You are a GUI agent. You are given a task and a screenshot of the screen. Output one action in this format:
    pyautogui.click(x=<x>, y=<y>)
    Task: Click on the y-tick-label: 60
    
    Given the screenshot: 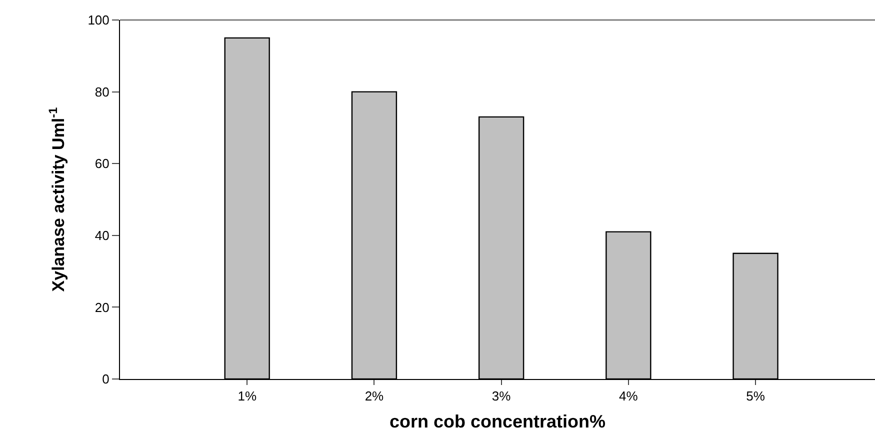 What is the action you would take?
    pyautogui.click(x=102, y=164)
    